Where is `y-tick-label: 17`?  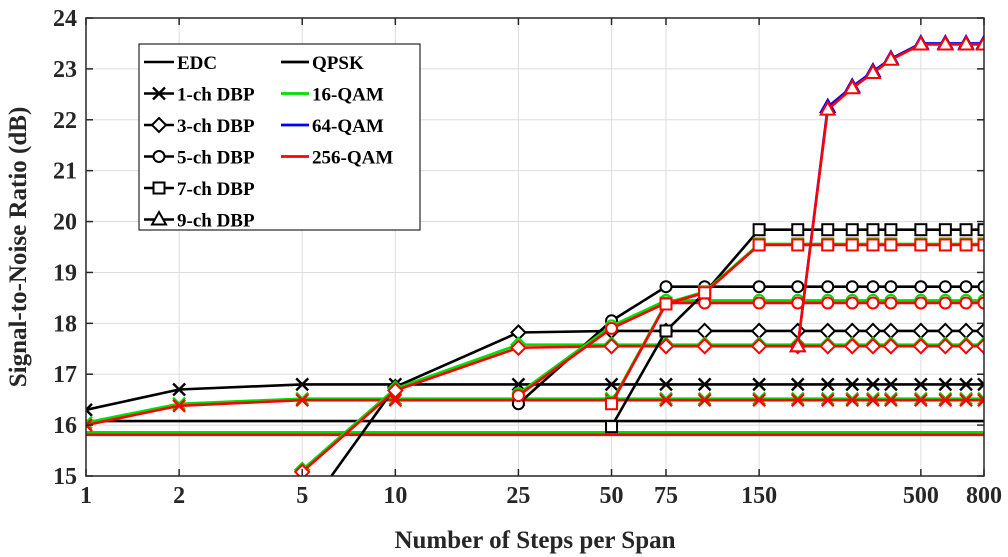
y-tick-label: 17 is located at coordinates (65, 375).